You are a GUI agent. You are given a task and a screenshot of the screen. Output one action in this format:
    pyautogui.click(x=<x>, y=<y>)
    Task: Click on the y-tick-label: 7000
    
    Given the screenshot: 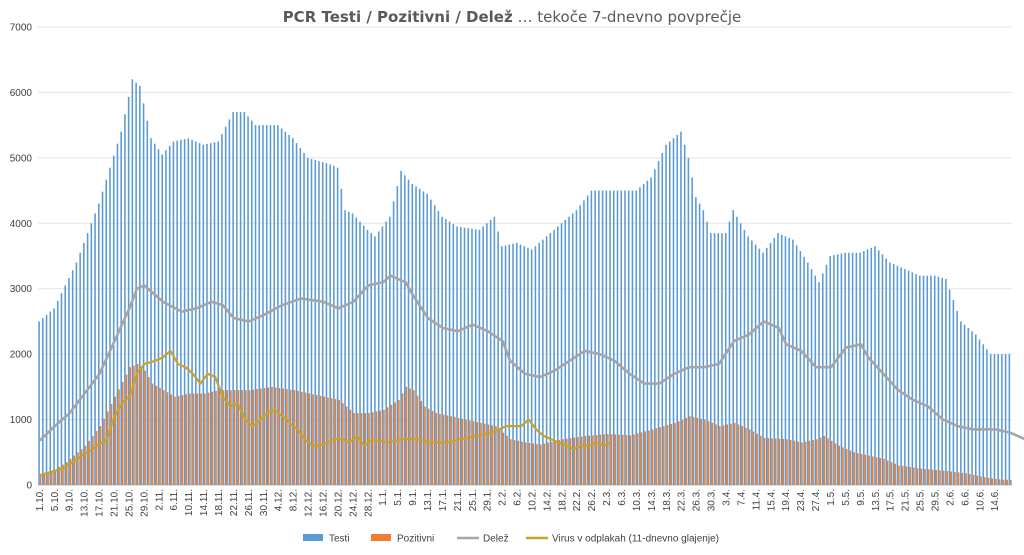 What is the action you would take?
    pyautogui.click(x=21, y=28)
    